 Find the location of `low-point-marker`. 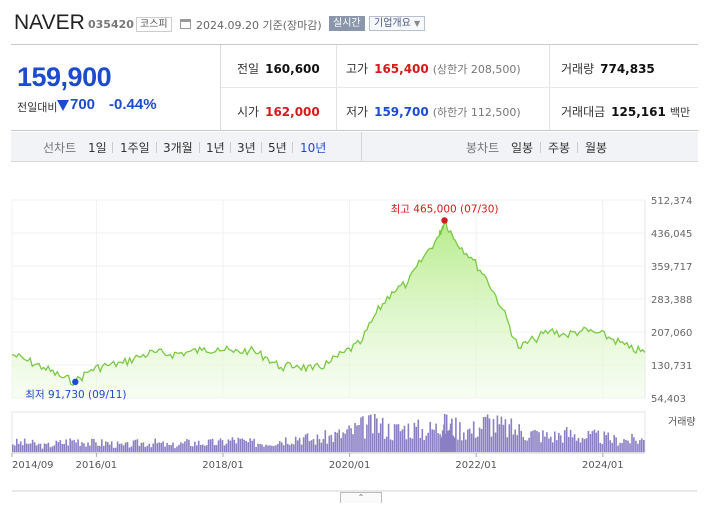

low-point-marker is located at coordinates (75, 382).